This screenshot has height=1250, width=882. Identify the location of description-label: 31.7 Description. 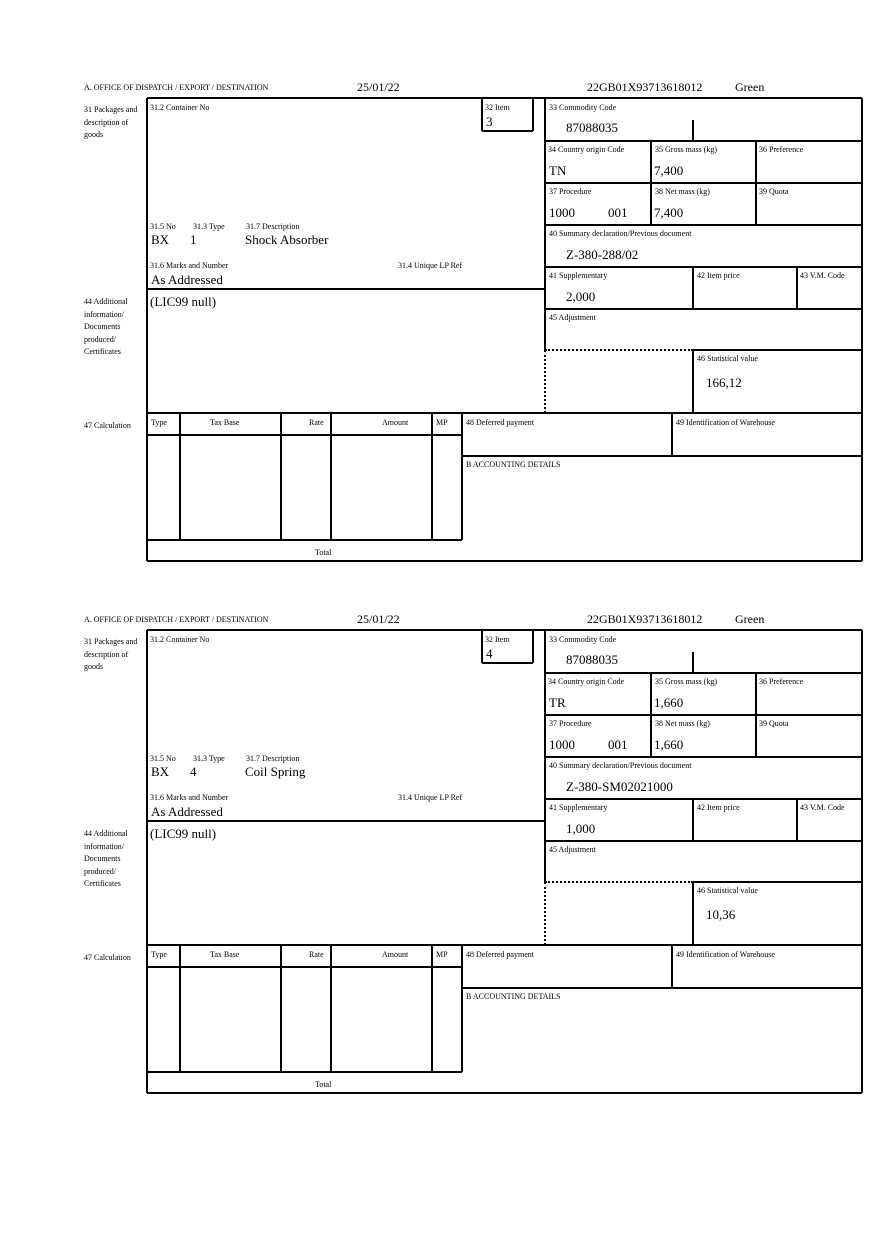
(273, 758).